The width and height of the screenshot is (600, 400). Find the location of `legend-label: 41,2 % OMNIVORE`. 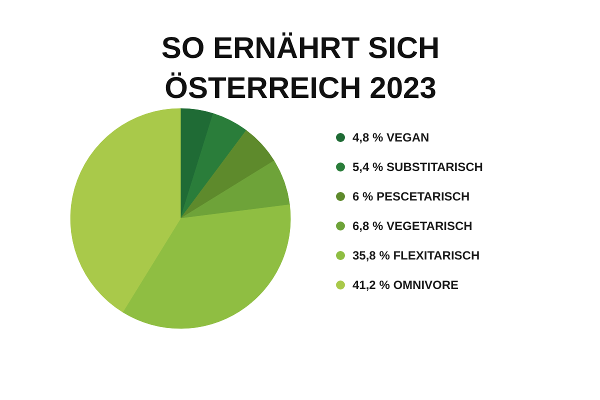

legend-label: 41,2 % OMNIVORE is located at coordinates (405, 285).